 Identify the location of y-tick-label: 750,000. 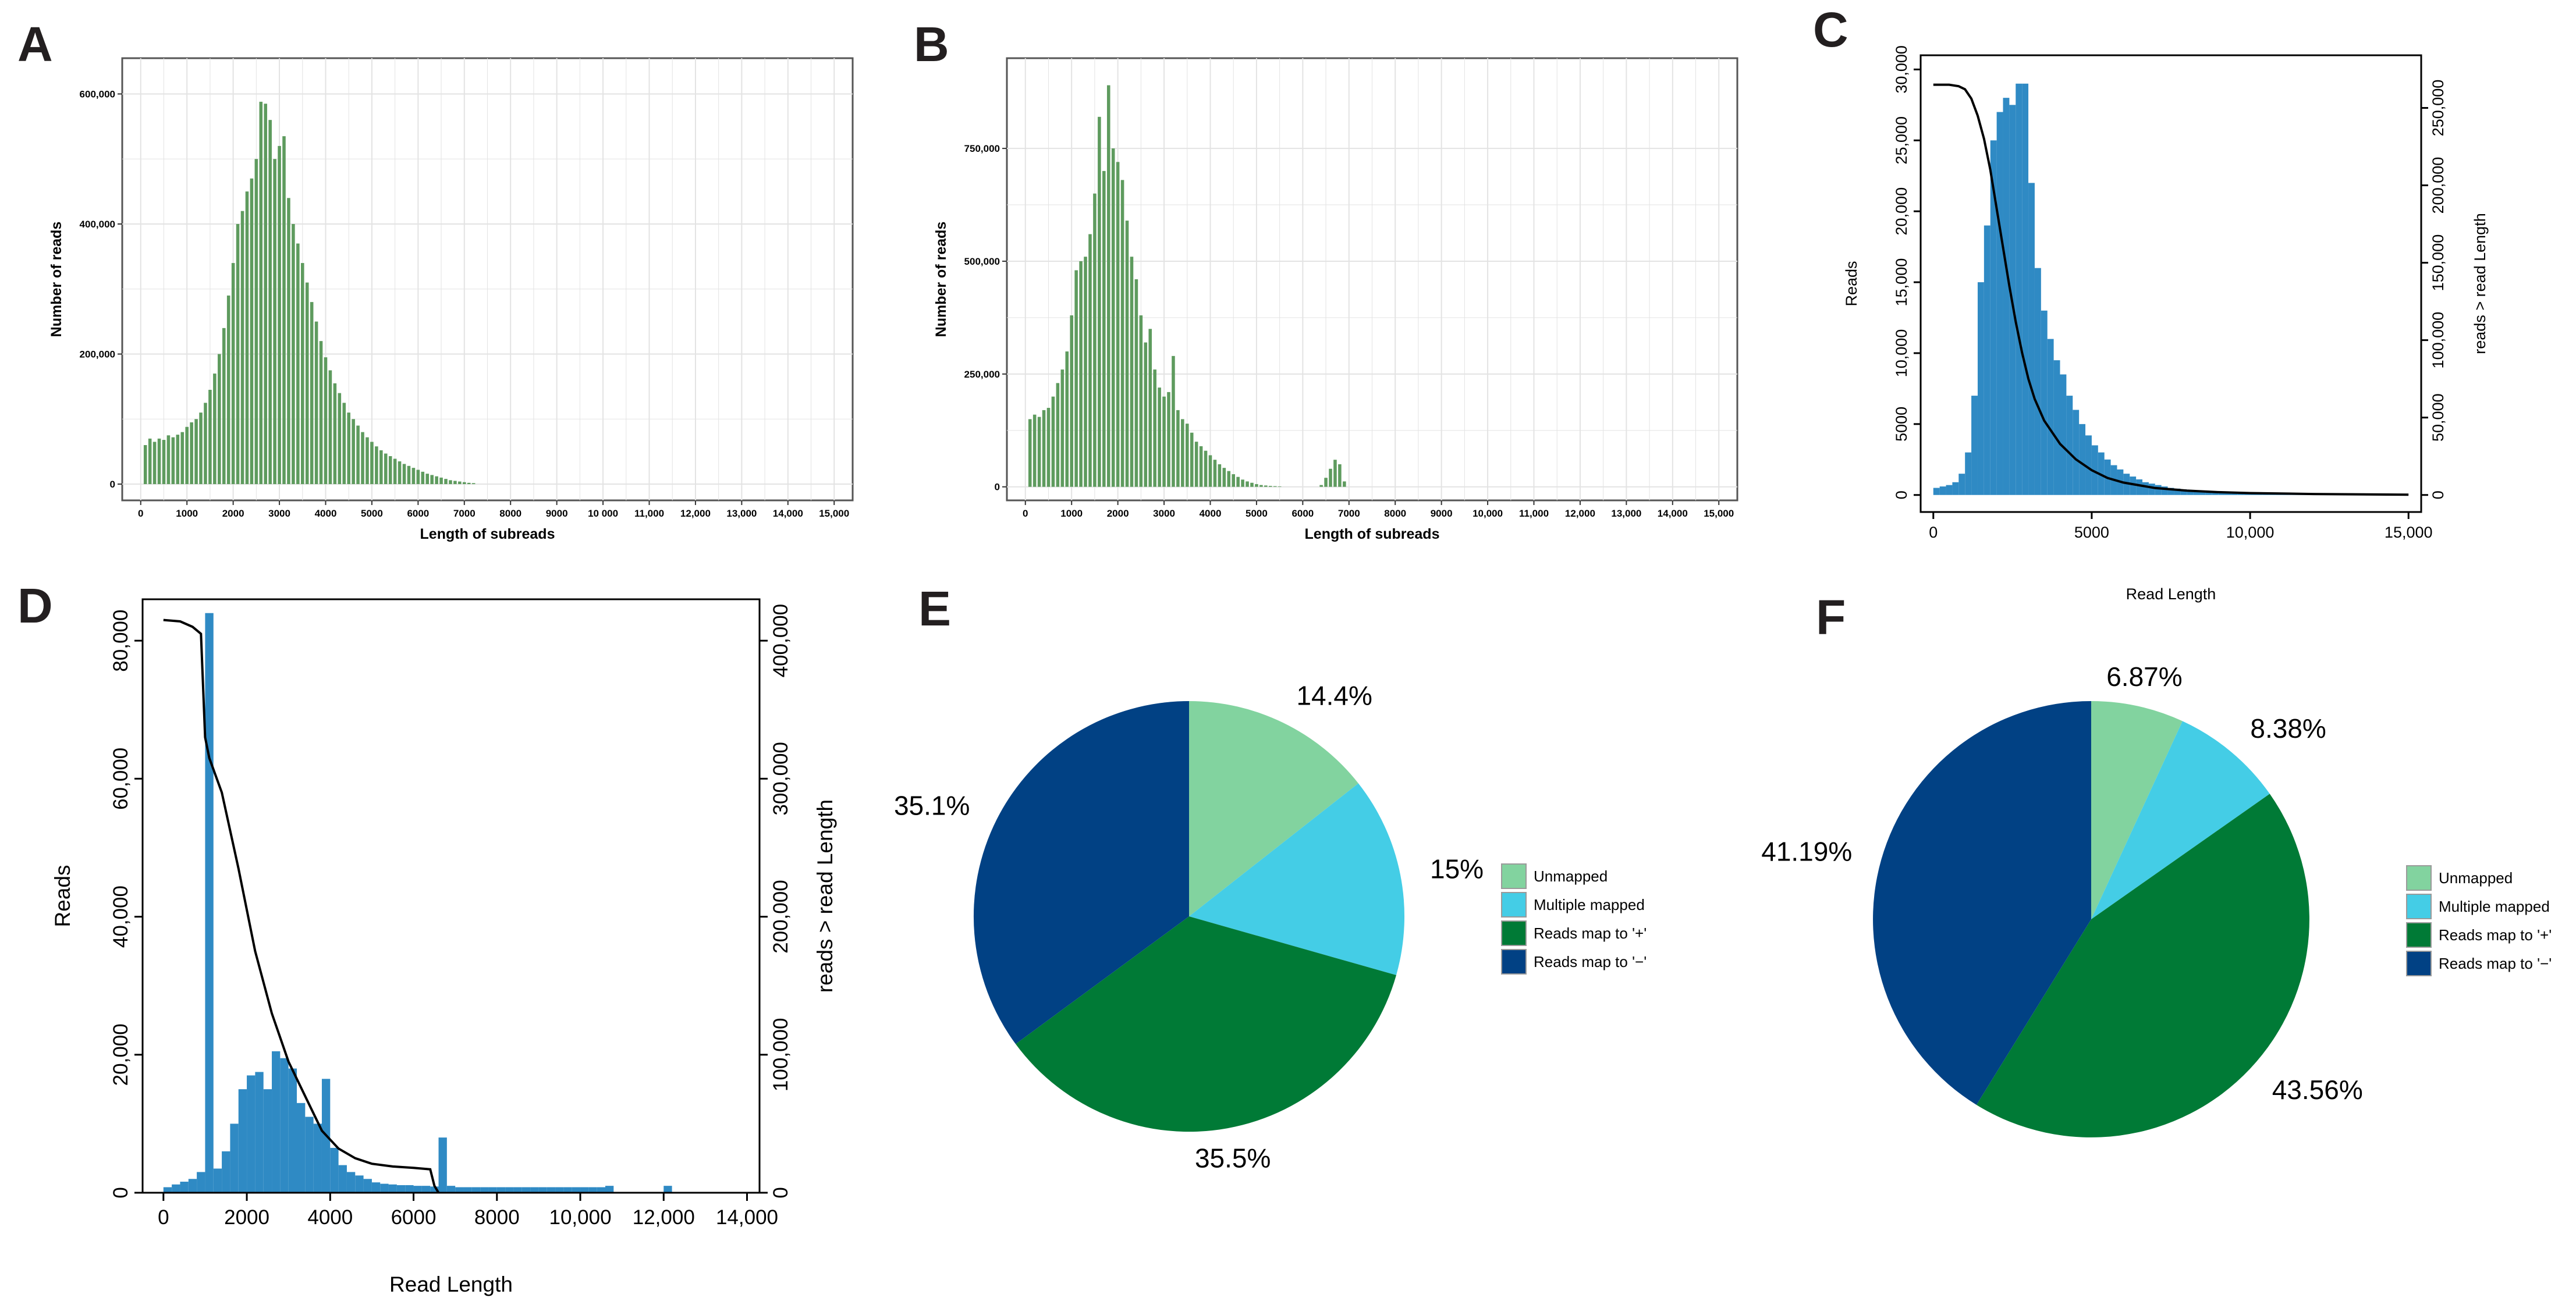
(982, 148).